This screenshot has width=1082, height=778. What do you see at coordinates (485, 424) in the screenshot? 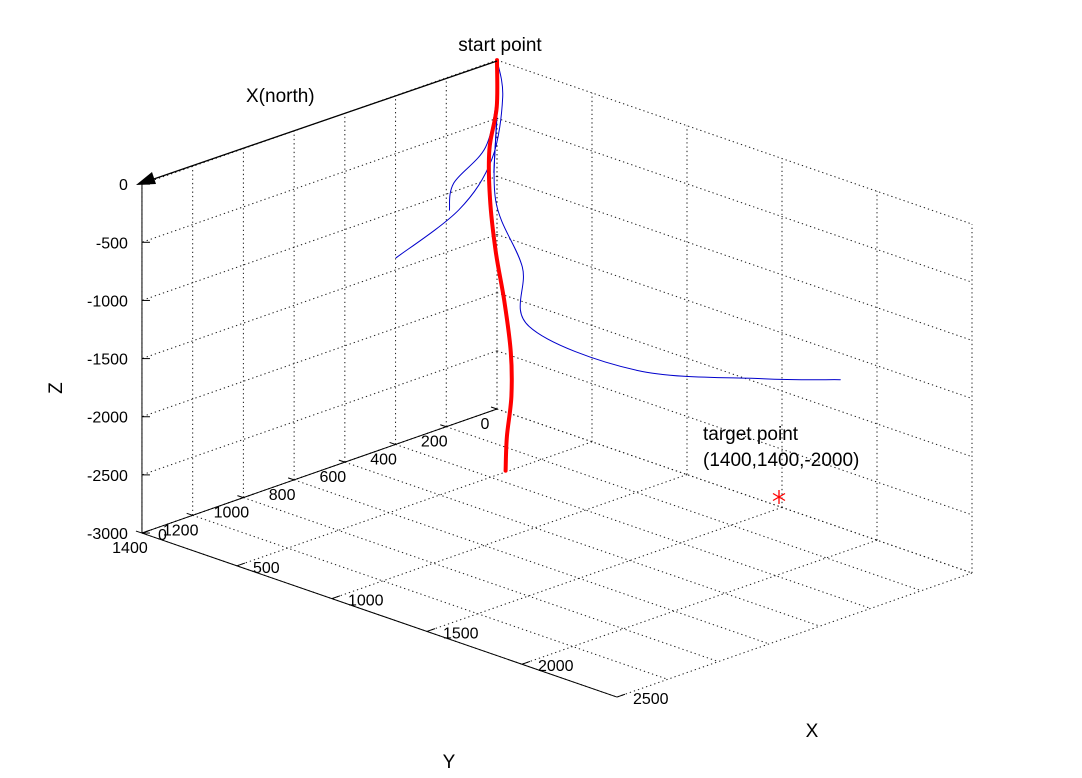
I see `y-tick-label: 0` at bounding box center [485, 424].